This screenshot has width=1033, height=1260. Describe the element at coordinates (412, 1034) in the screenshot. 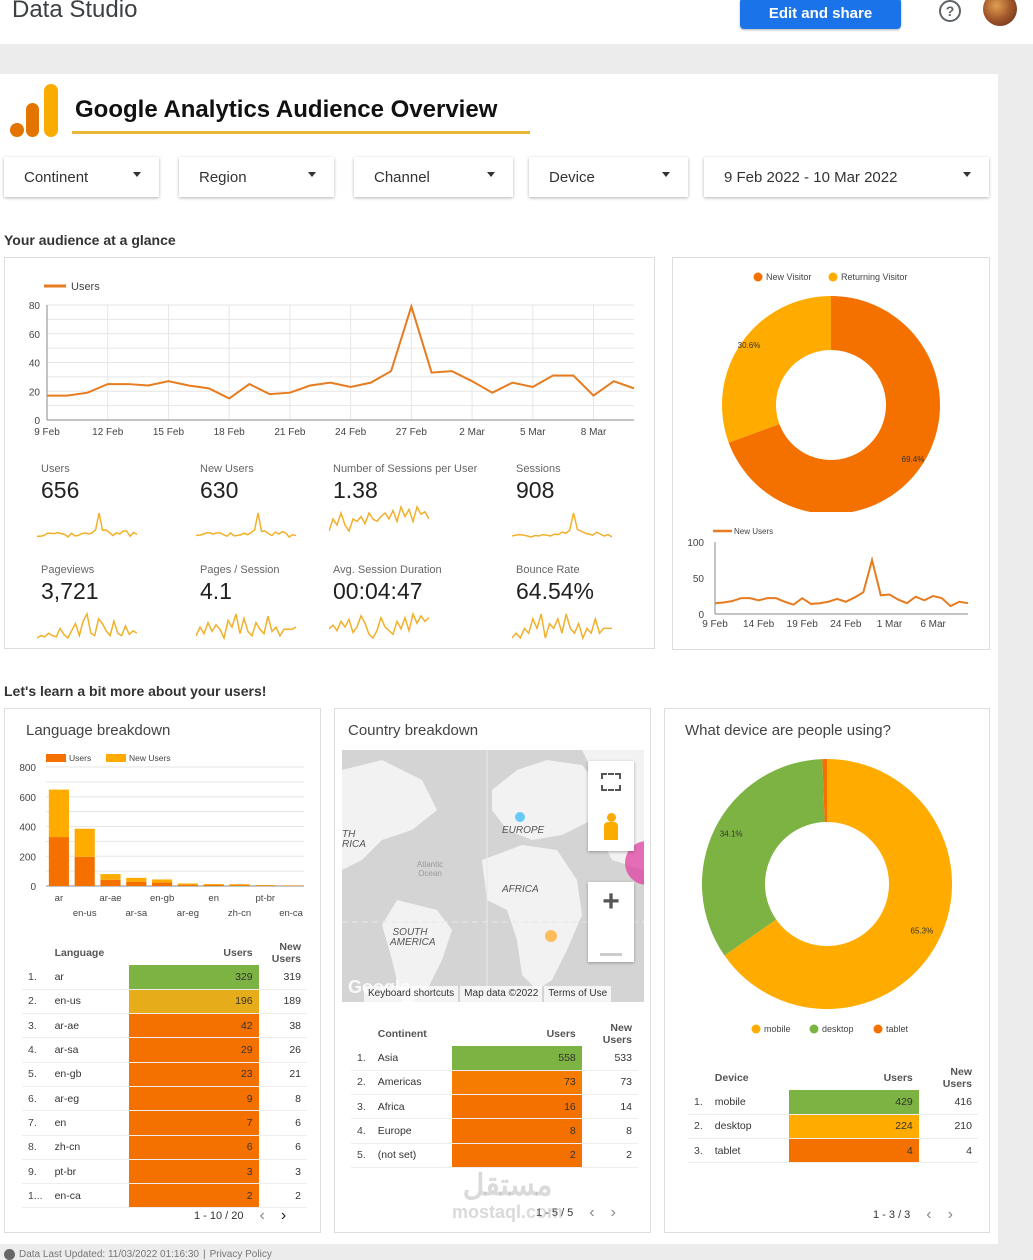

I see `column-header: Continent` at that location.